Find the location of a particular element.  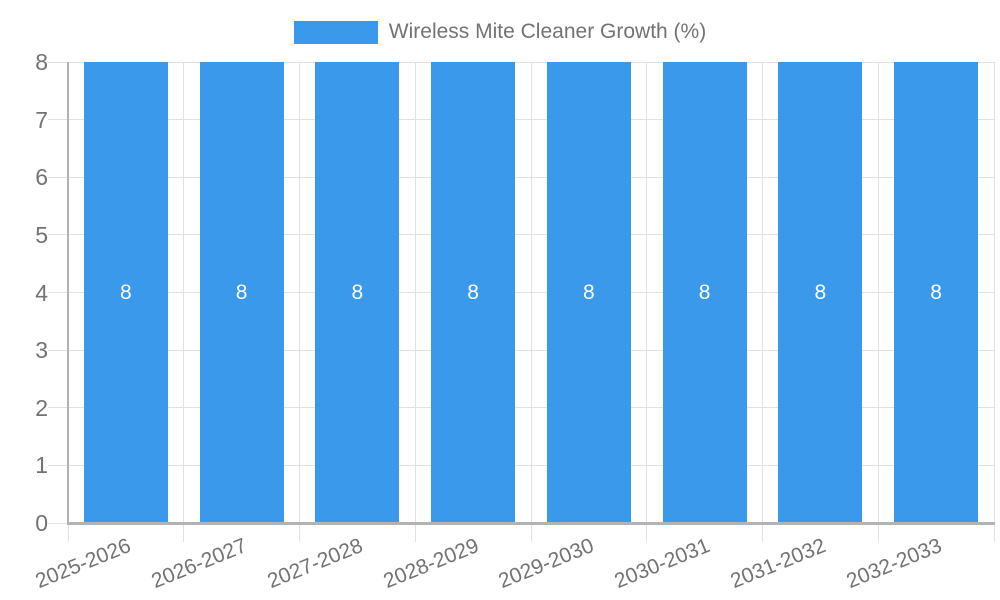

y-tick-label: 7 is located at coordinates (41, 119).